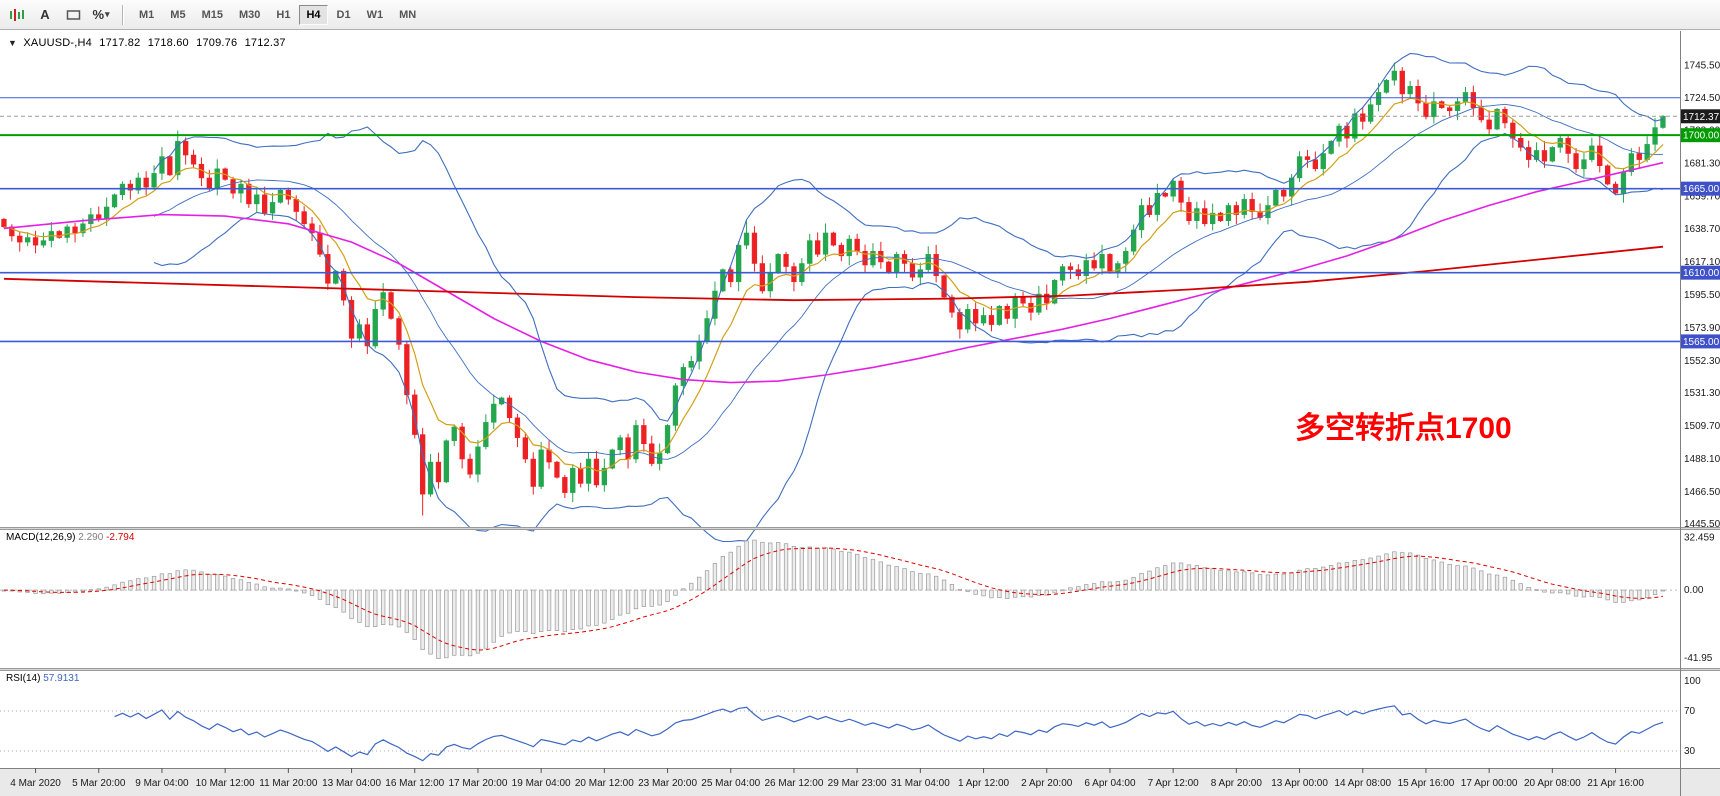  I want to click on svg-text: 8 Apr 20:00, so click(1237, 783).